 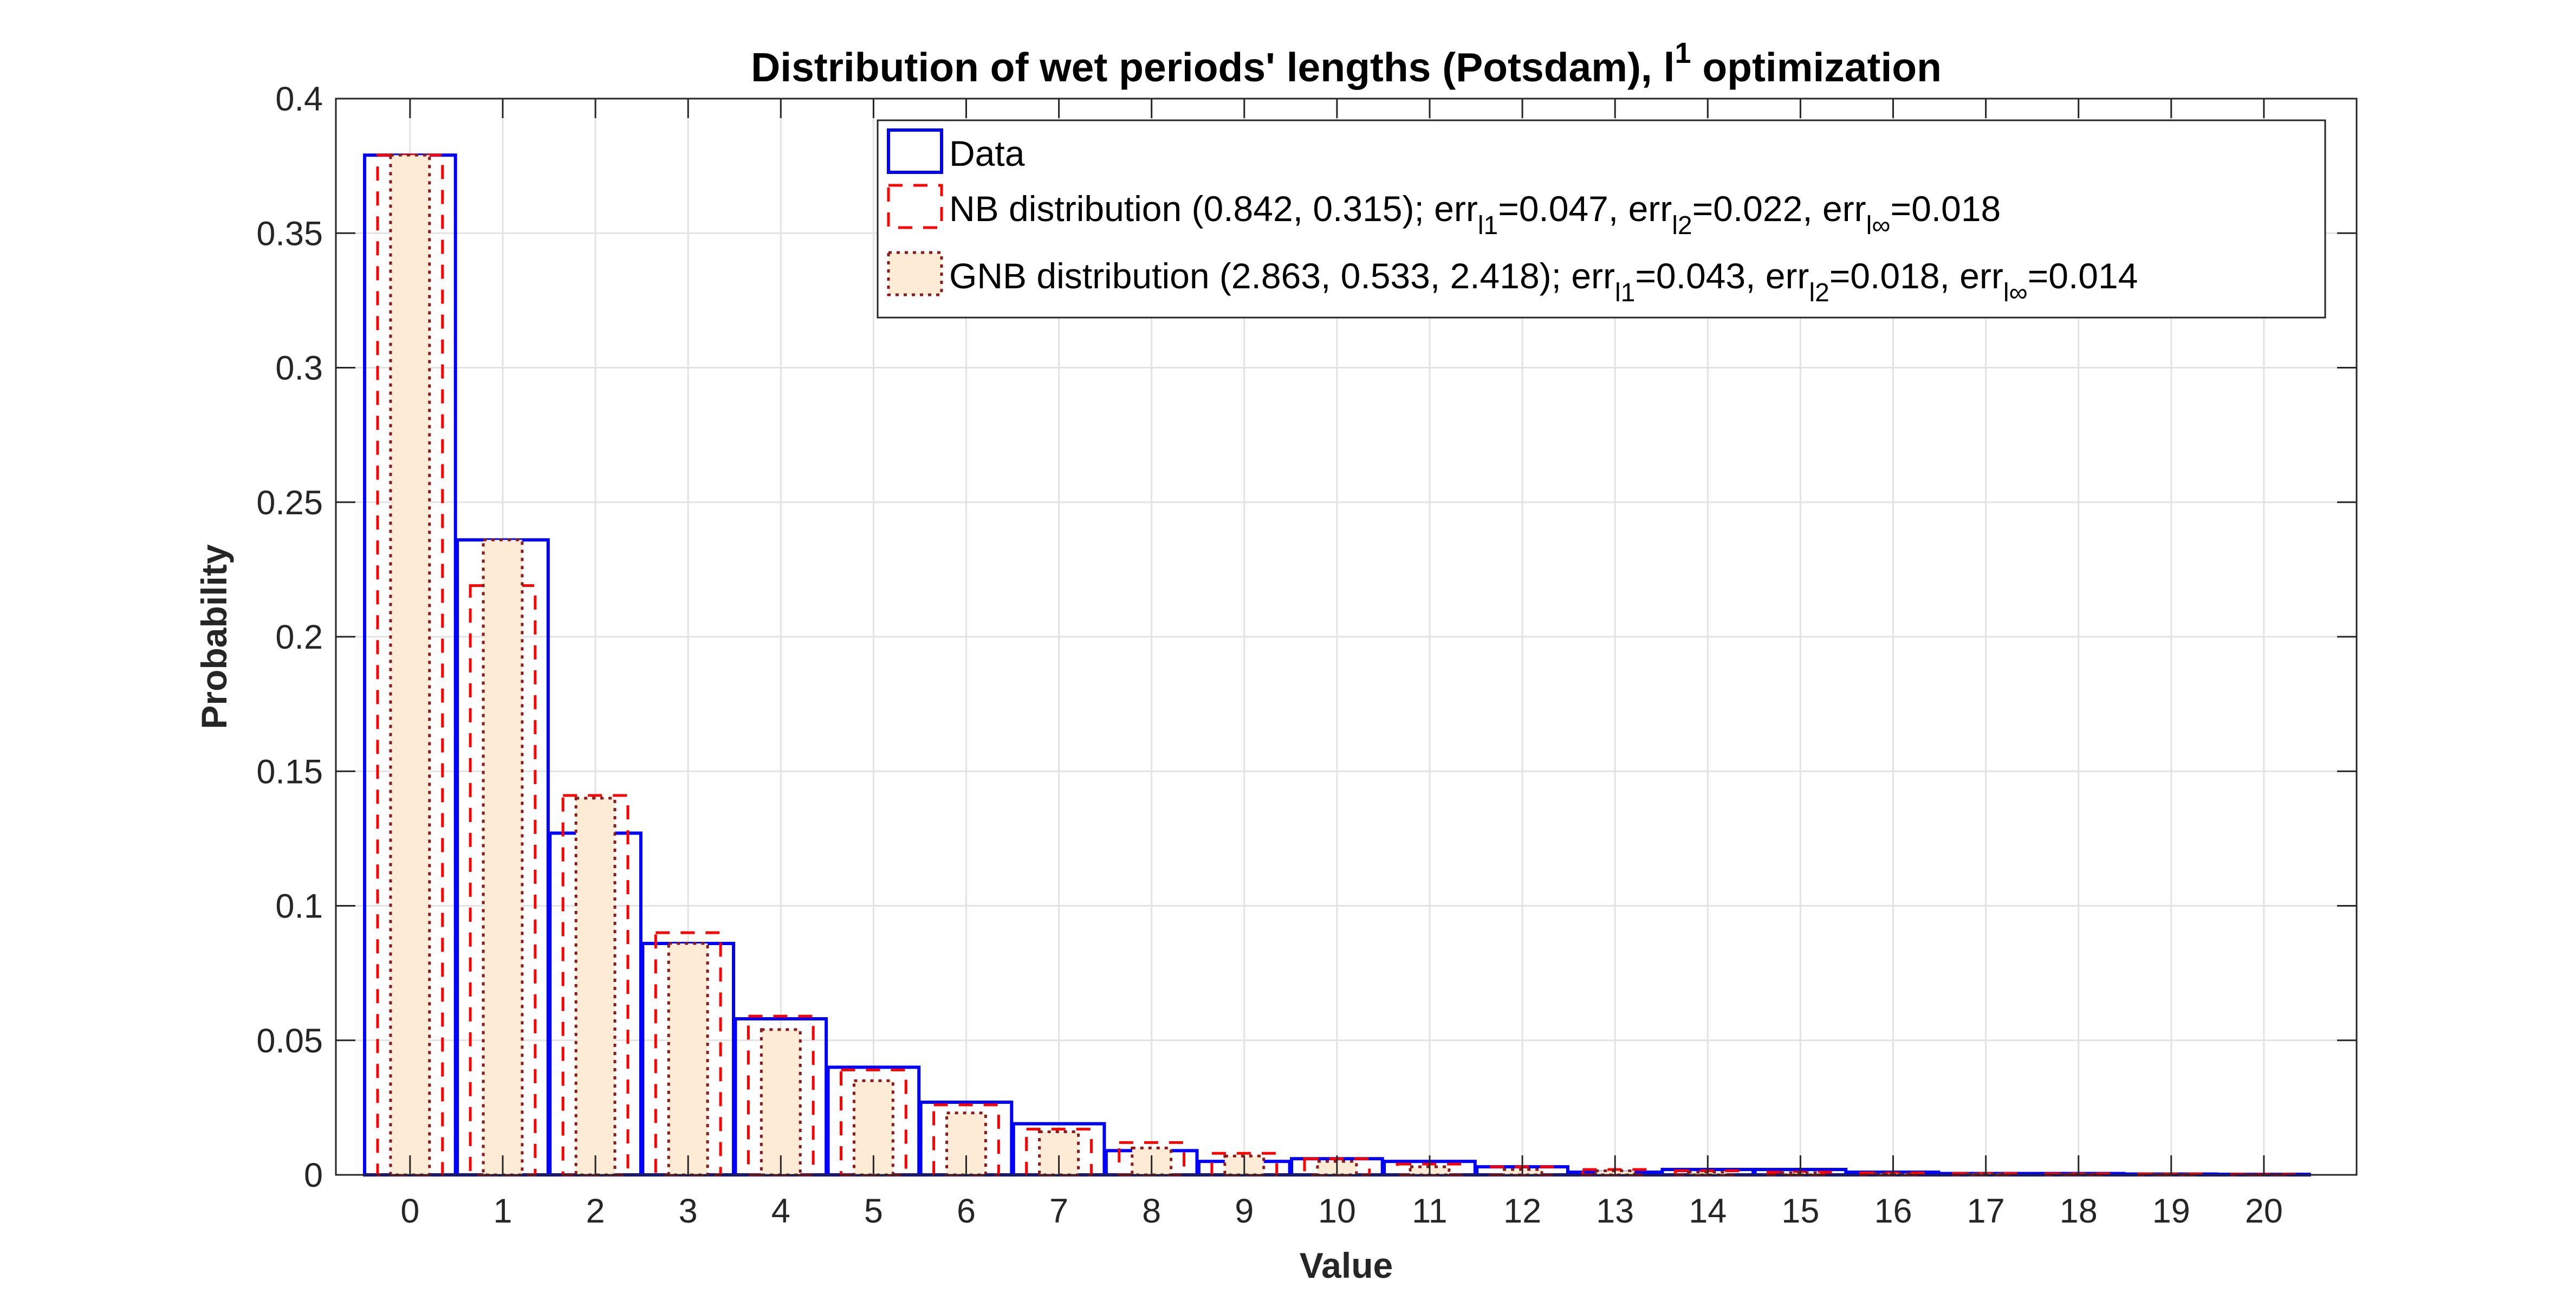 I want to click on x-tick-label: 14, so click(x=1708, y=1211).